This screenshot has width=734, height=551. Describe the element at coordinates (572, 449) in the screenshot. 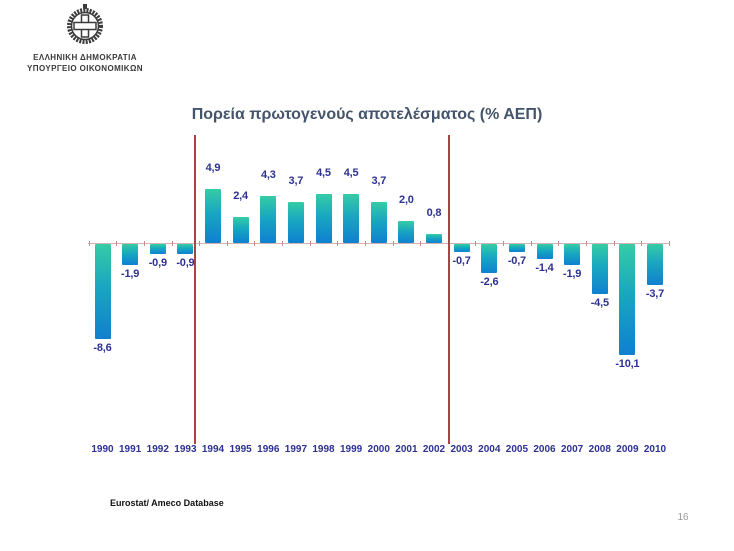

I see `year-label: 2007` at that location.